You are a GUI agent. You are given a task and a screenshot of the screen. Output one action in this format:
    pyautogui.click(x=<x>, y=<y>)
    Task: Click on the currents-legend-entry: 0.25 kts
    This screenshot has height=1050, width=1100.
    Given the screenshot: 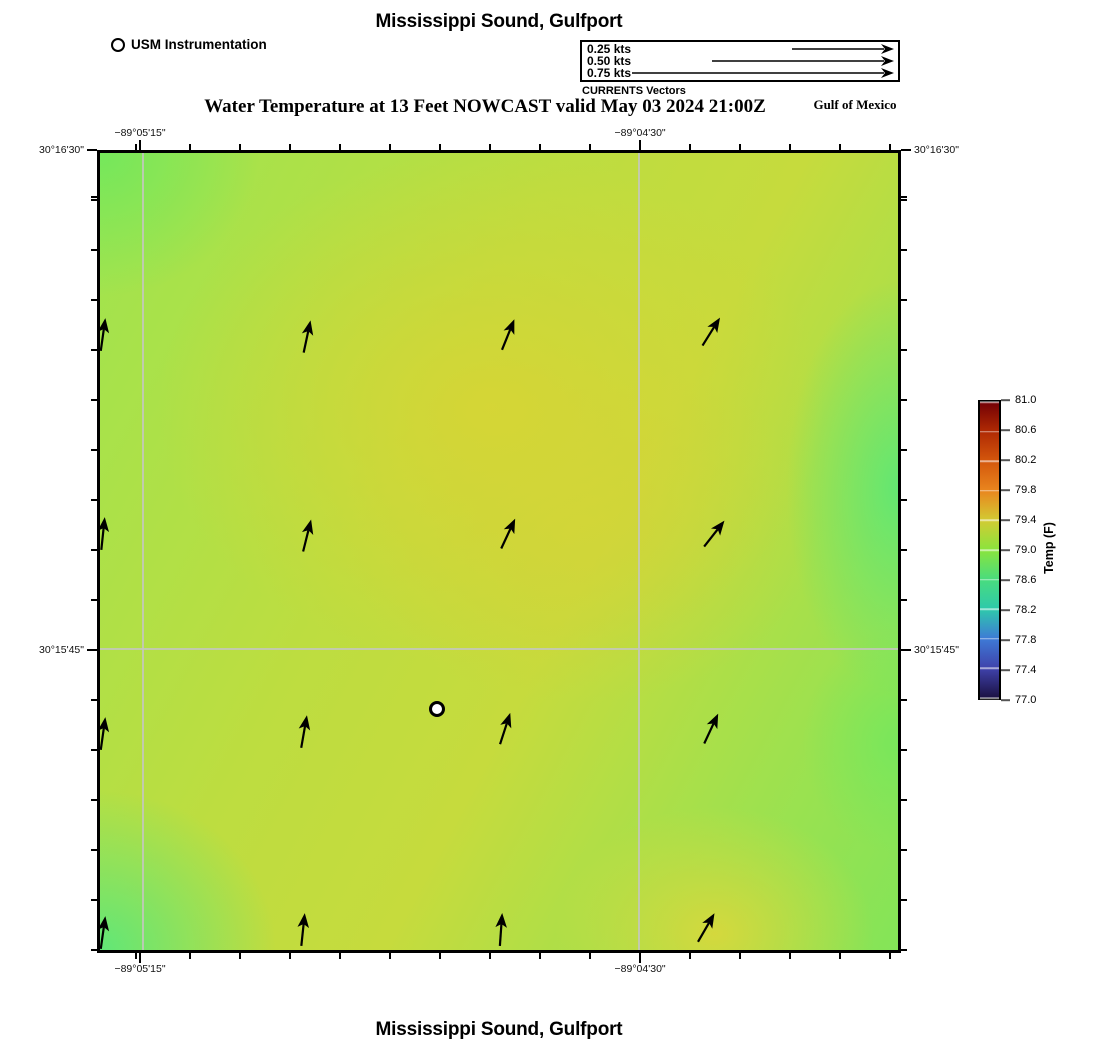 What is the action you would take?
    pyautogui.click(x=740, y=49)
    